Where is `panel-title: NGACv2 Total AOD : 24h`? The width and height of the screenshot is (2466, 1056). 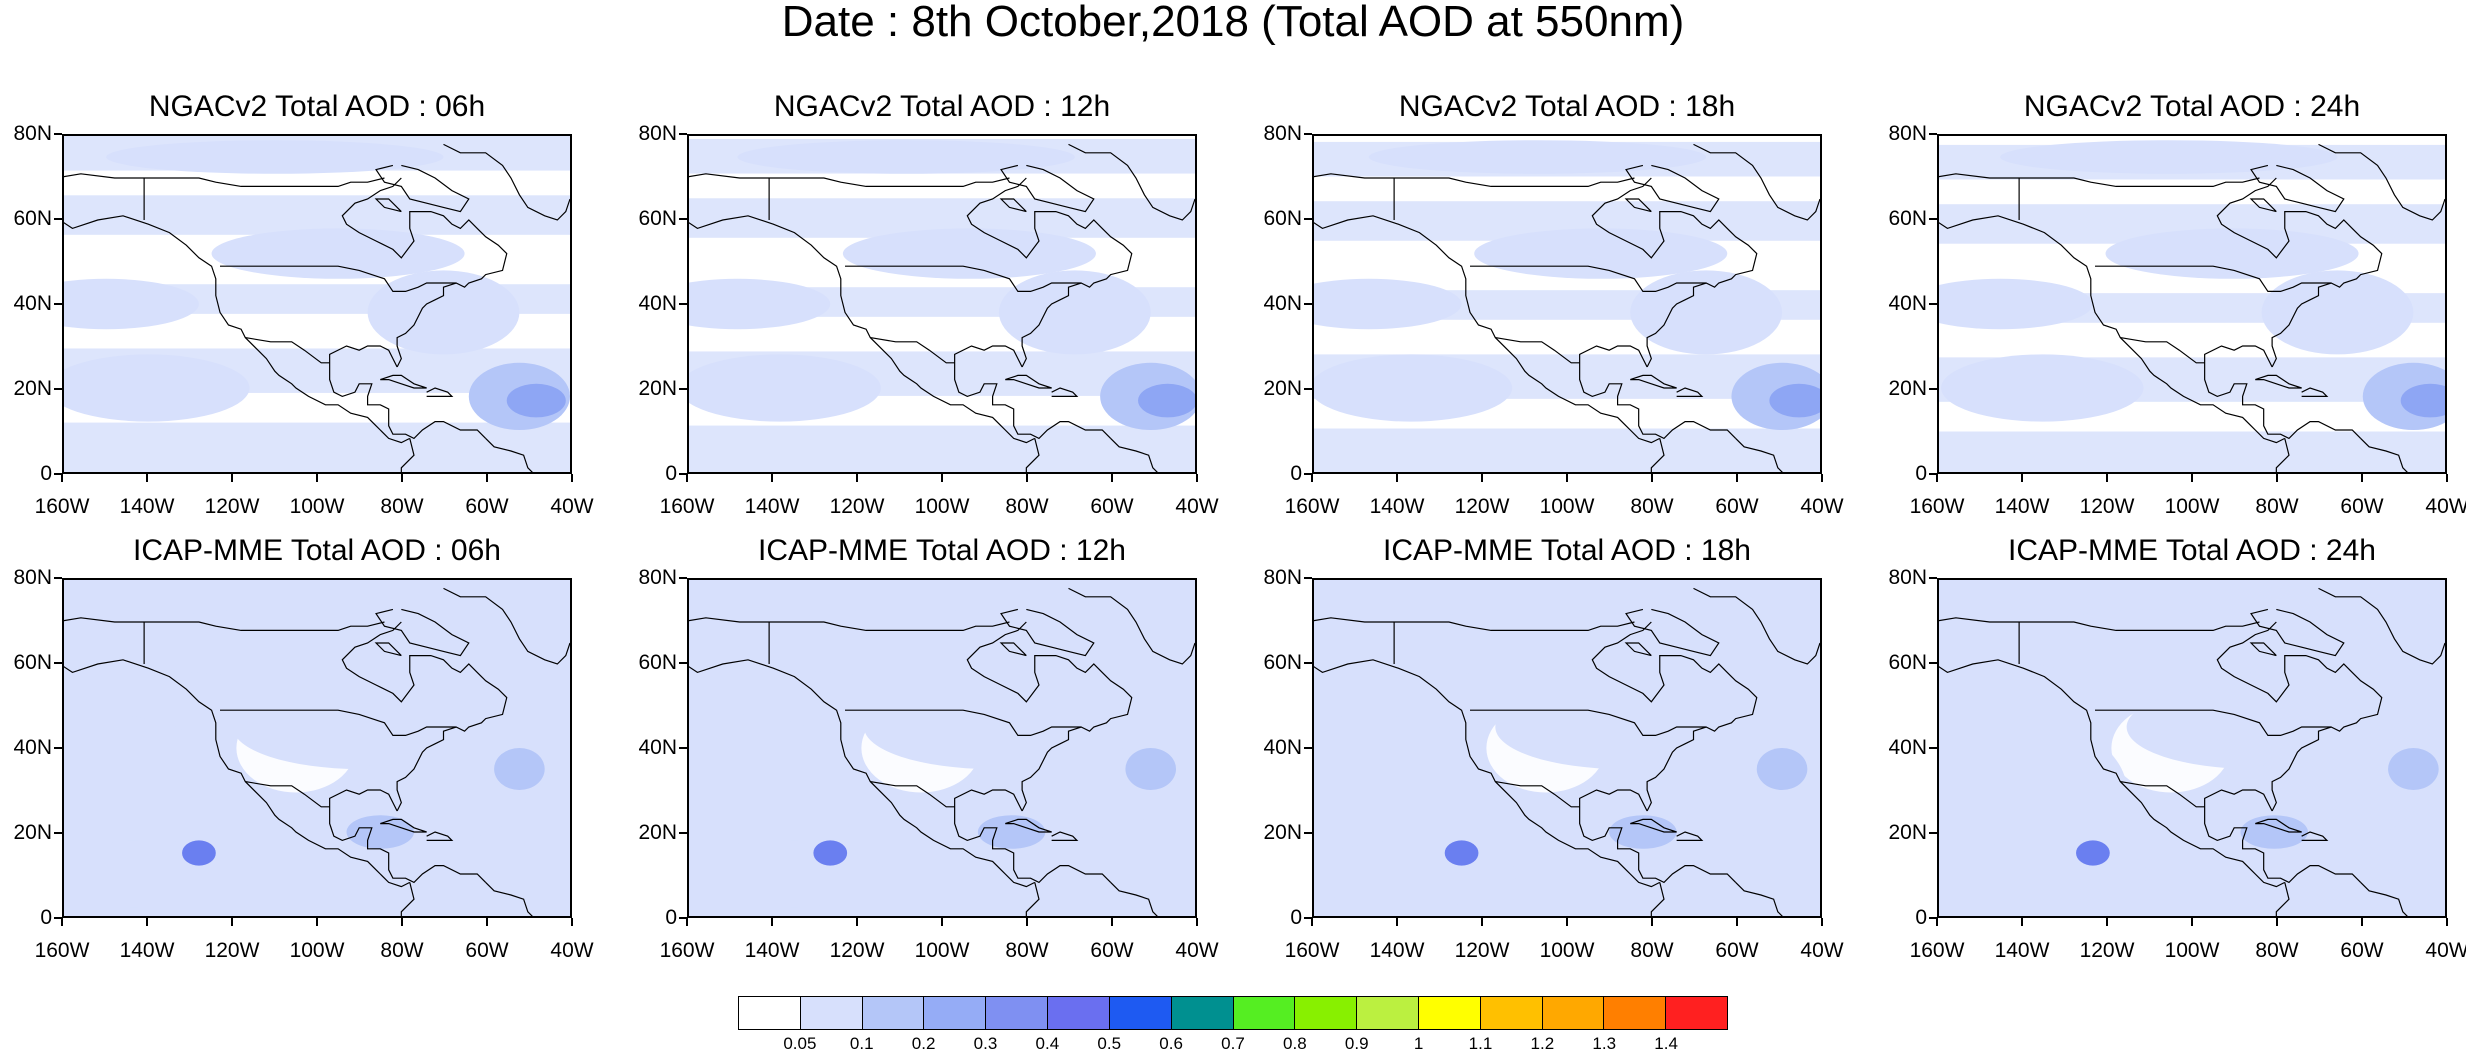 panel-title: NGACv2 Total AOD : 24h is located at coordinates (2192, 106).